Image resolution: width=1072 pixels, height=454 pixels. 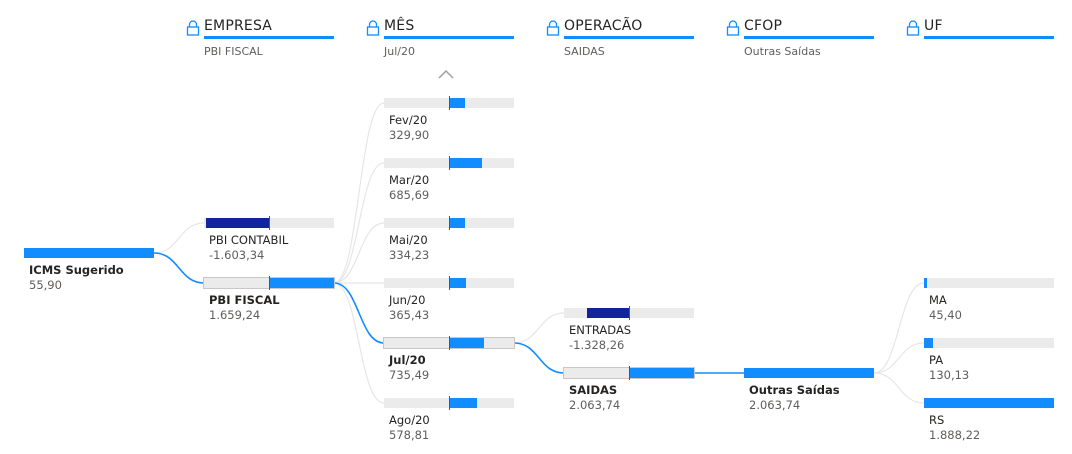 What do you see at coordinates (449, 239) in the screenshot?
I see `tree-node: Mai/20 334,23` at bounding box center [449, 239].